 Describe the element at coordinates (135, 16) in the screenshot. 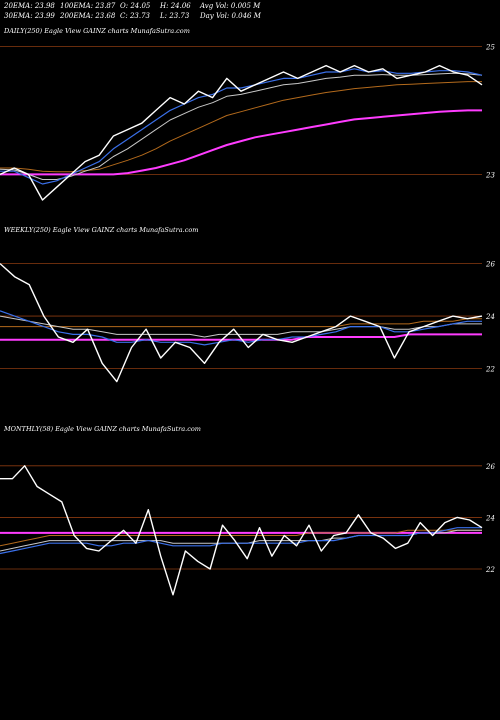

I see `close-stat: C: 23.73` at that location.